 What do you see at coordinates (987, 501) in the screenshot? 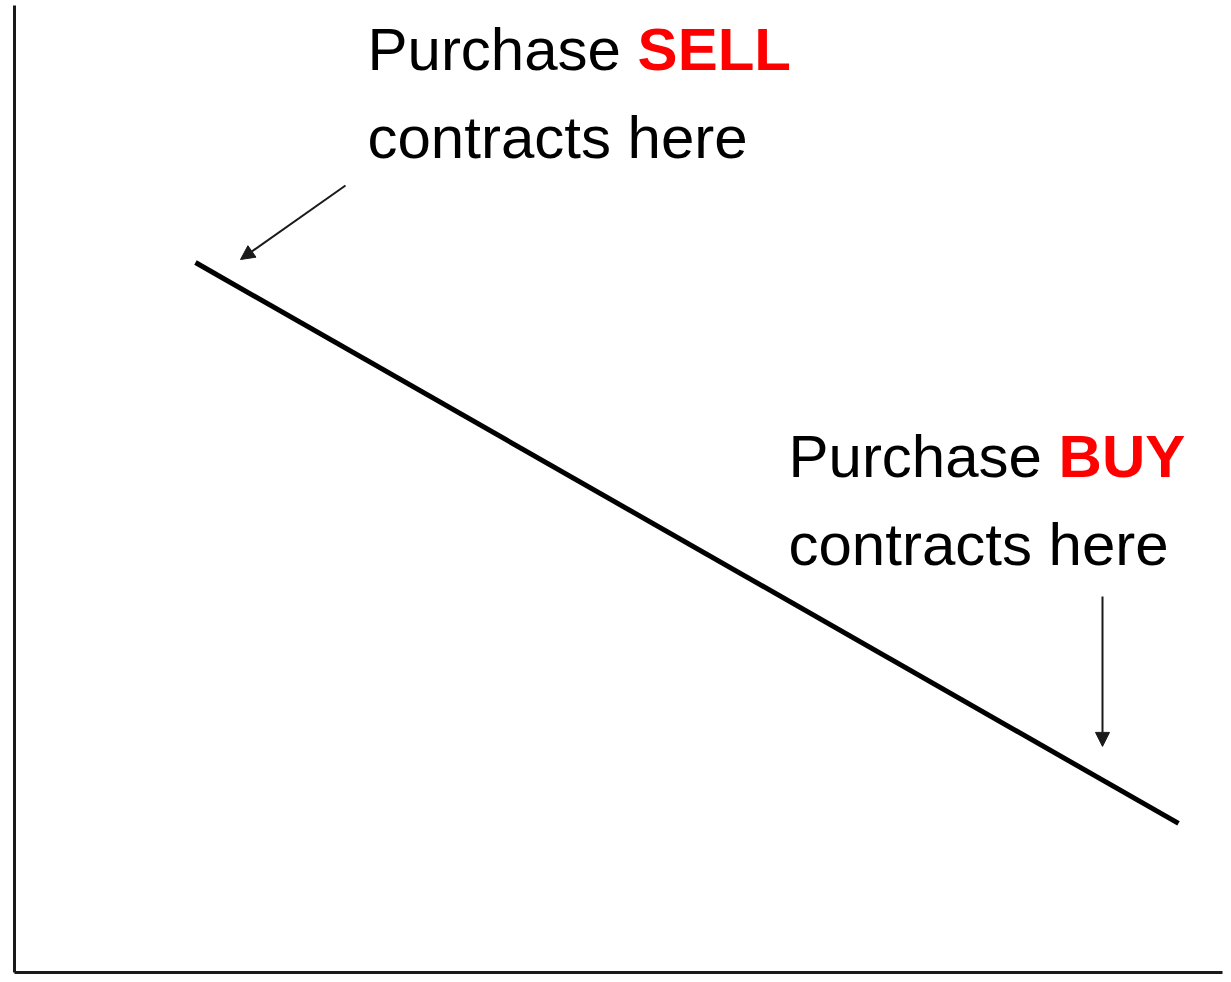
I see `annotation: Purchase BUY contracts here` at bounding box center [987, 501].